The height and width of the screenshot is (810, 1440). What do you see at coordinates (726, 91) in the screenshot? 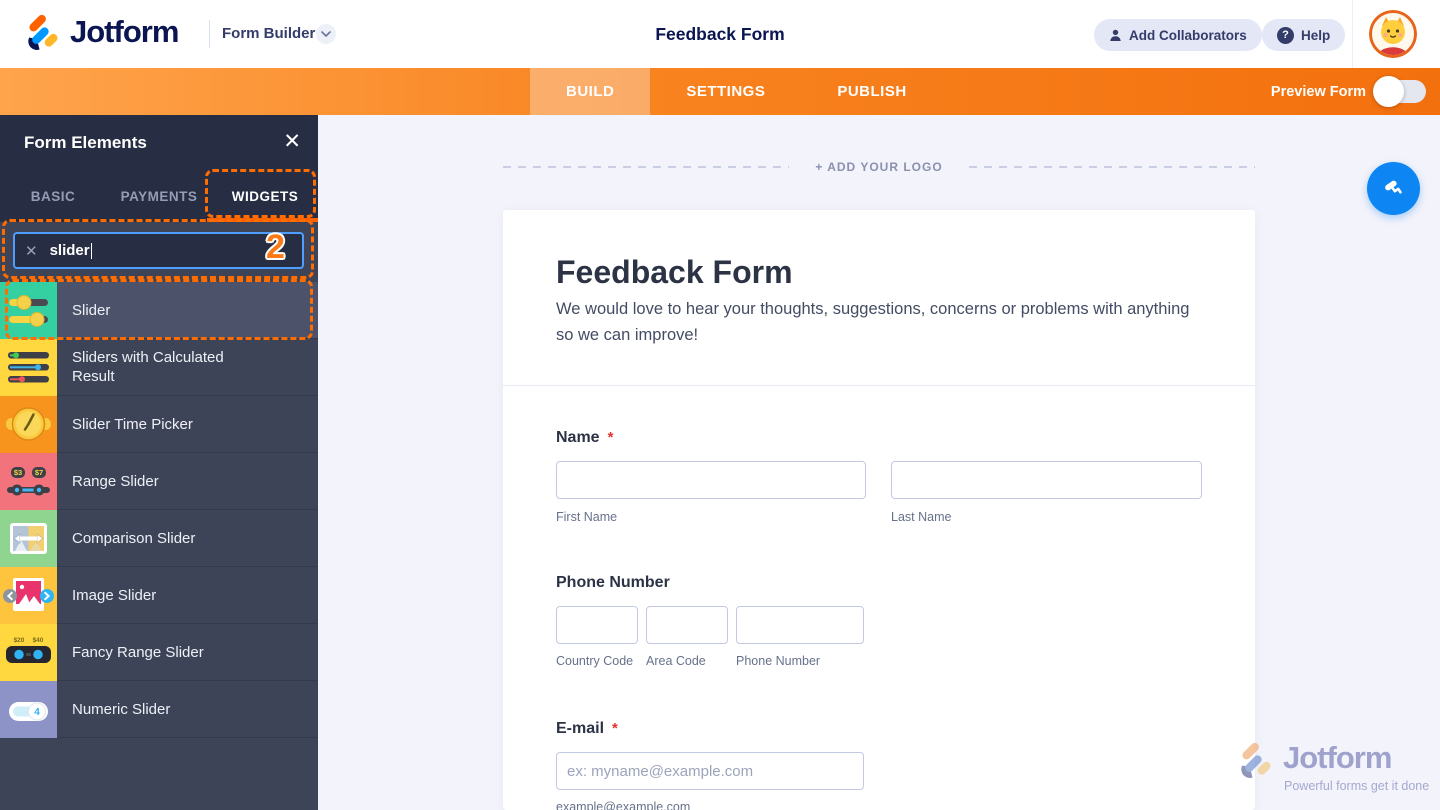
I see `tab-settings: SETTINGS` at bounding box center [726, 91].